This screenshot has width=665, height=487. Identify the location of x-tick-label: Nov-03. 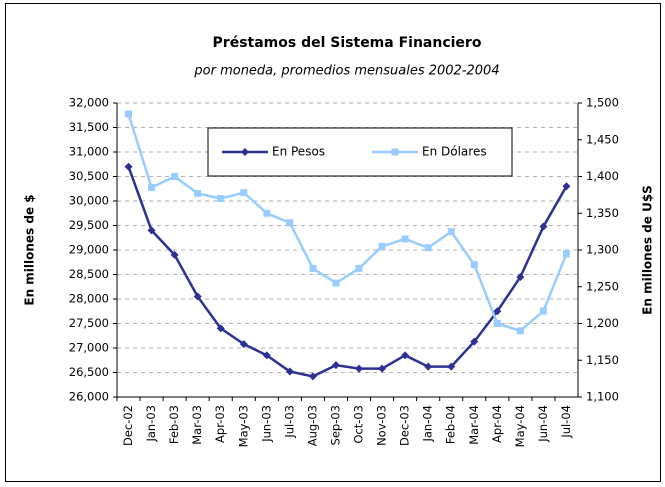
(382, 425).